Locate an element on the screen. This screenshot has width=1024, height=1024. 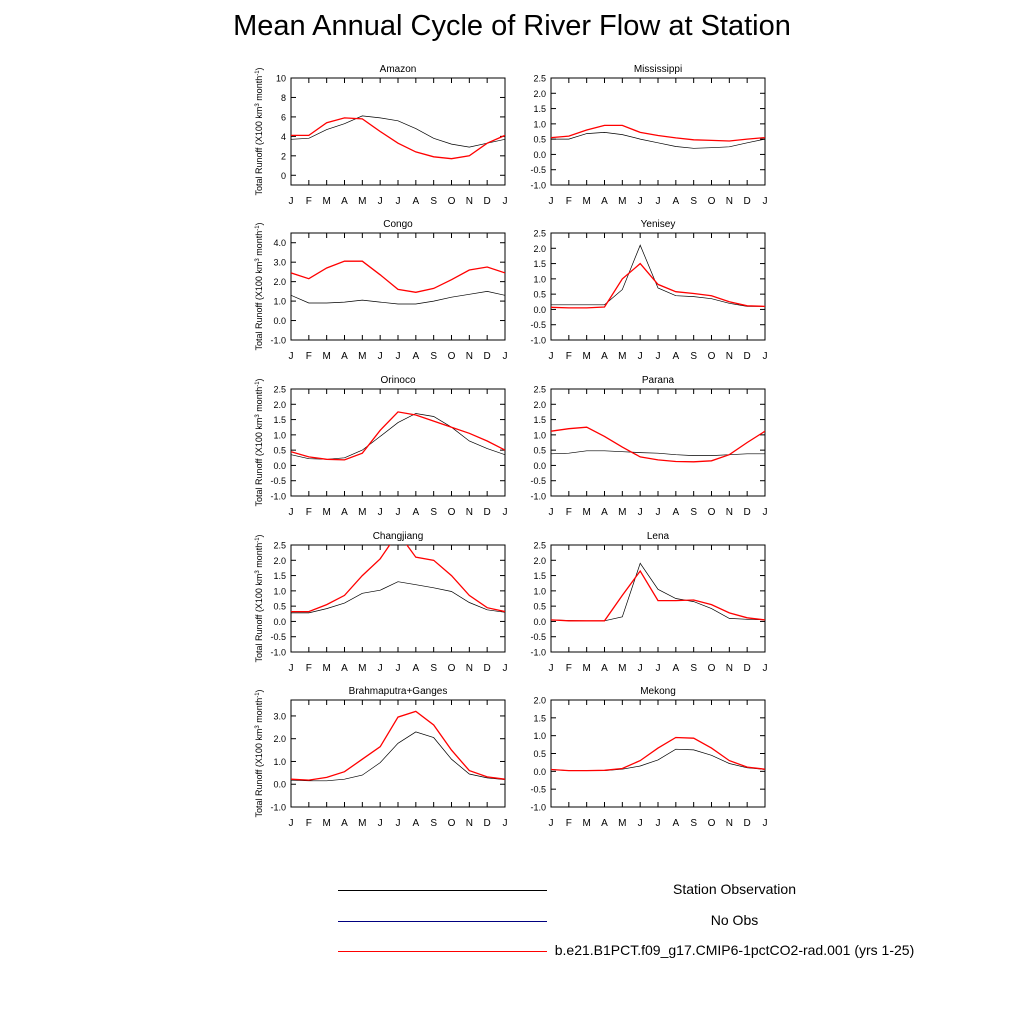
chart-title: Mississippi is located at coordinates (658, 69).